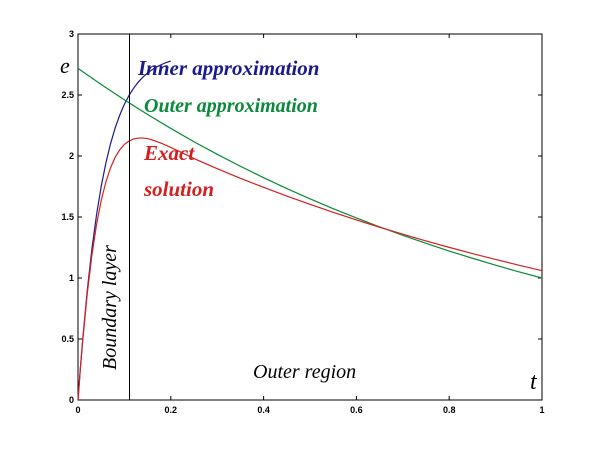 This screenshot has height=450, width=600. Describe the element at coordinates (178, 189) in the screenshot. I see `exact-annotation-line2: solution` at that location.